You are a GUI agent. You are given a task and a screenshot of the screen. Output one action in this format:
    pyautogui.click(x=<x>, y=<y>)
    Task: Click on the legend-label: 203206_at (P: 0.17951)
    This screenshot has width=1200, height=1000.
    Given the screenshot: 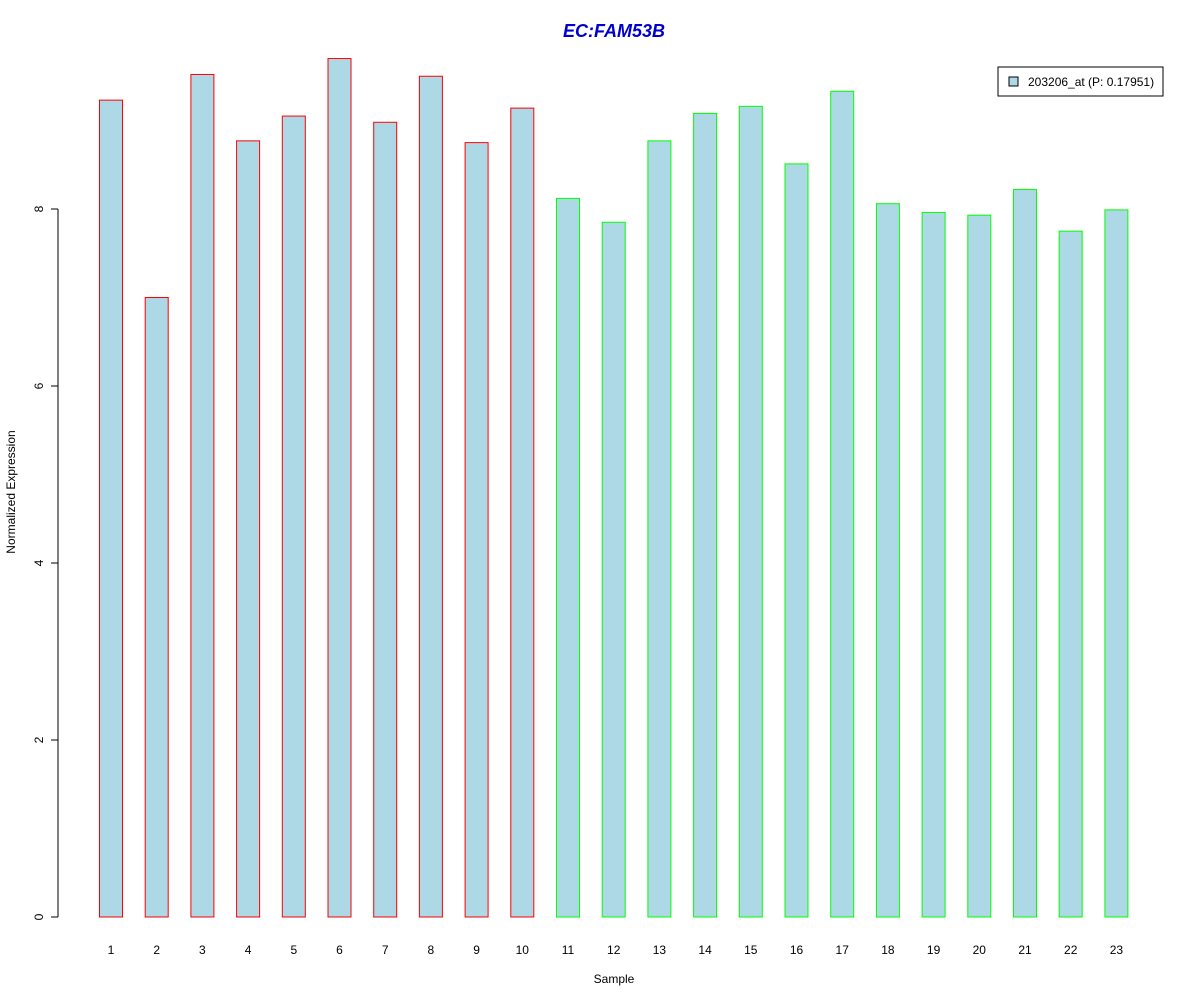 What is the action you would take?
    pyautogui.click(x=1091, y=82)
    